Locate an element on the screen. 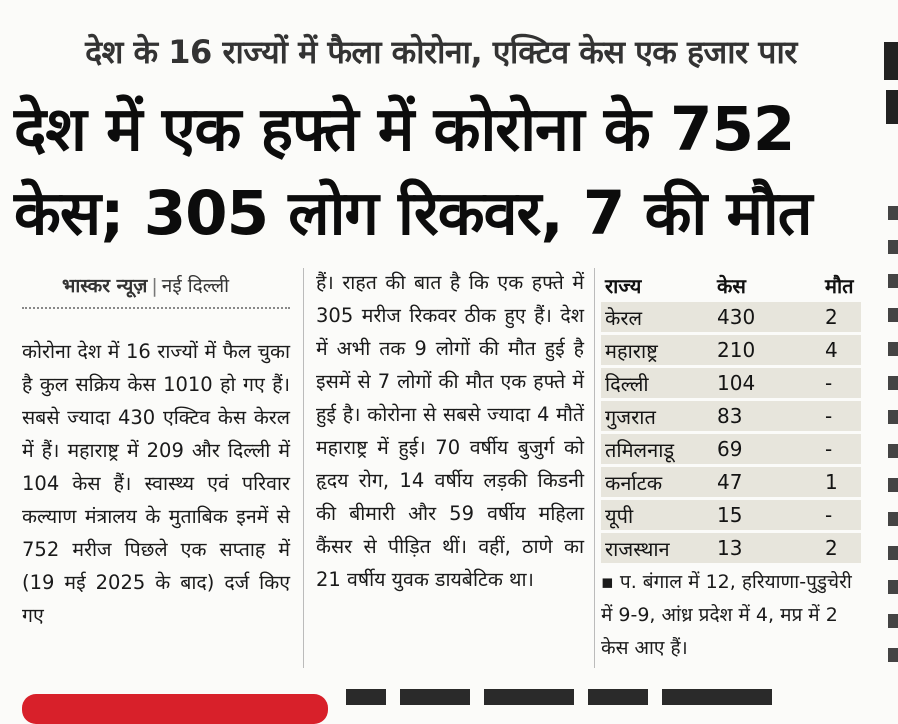 The image size is (898, 724). byline-source: भास्कर न्यूज़ is located at coordinates (105, 286).